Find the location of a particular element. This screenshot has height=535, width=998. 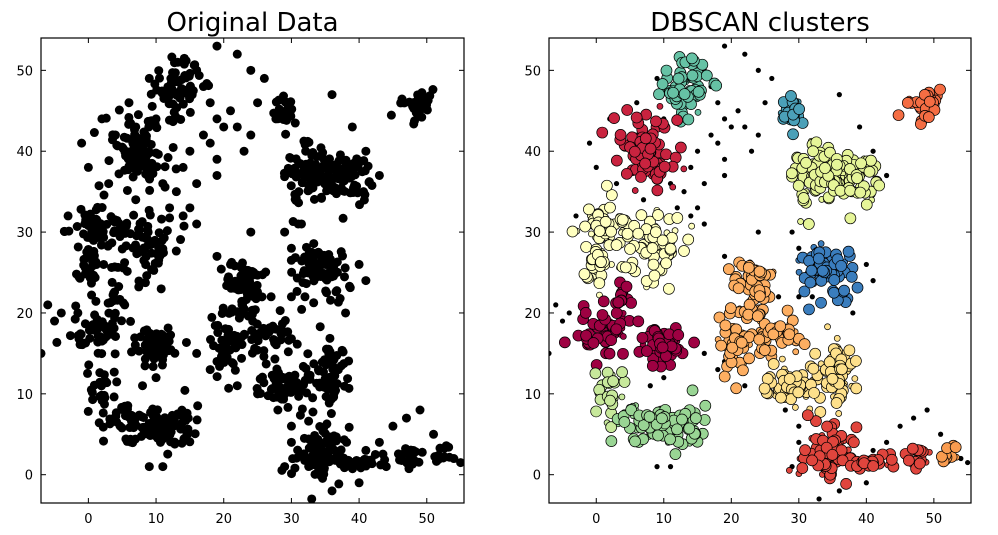

y-tick-label: 50 is located at coordinates (532, 71).